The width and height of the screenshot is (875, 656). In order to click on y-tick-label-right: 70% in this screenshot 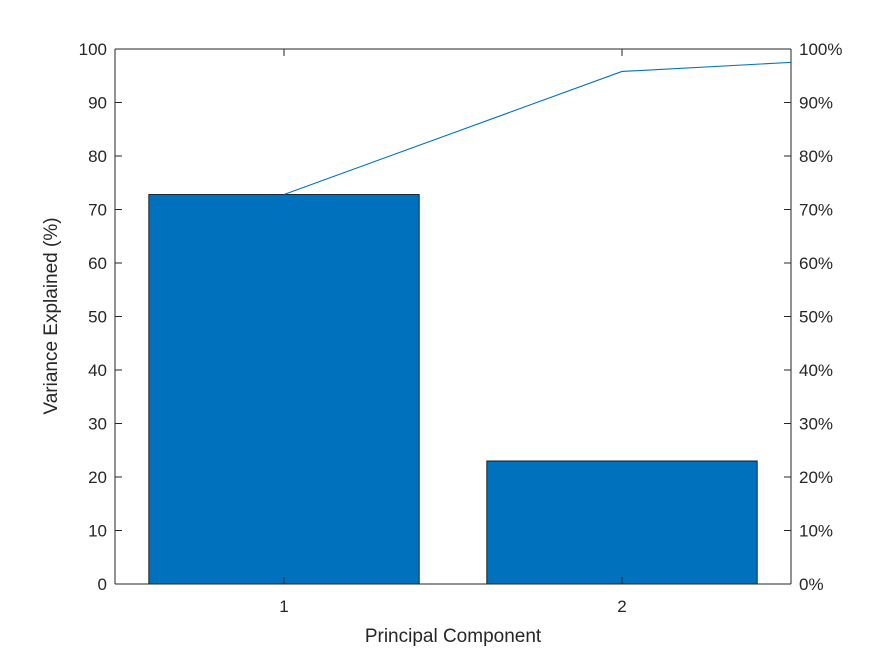, I will do `click(816, 210)`.